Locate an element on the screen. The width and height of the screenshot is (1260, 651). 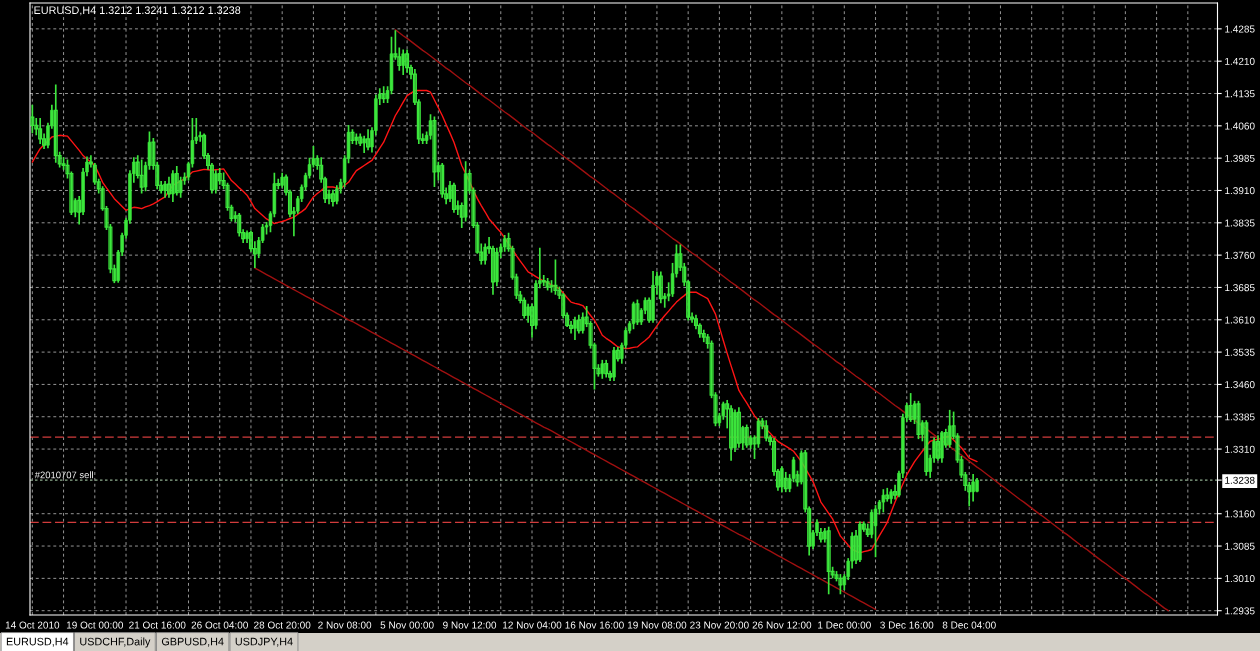
chart-title: EURUSD,H4 1.3212 1.3241 1.3212 1.3238 is located at coordinates (137, 11).